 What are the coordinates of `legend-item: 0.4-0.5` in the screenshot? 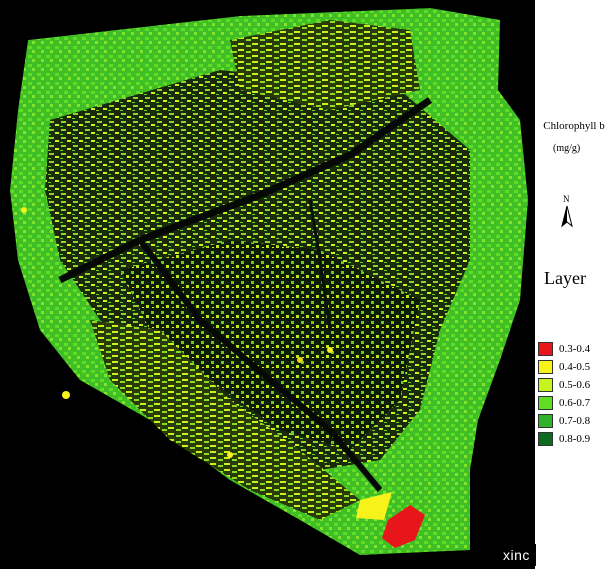 It's located at (575, 367).